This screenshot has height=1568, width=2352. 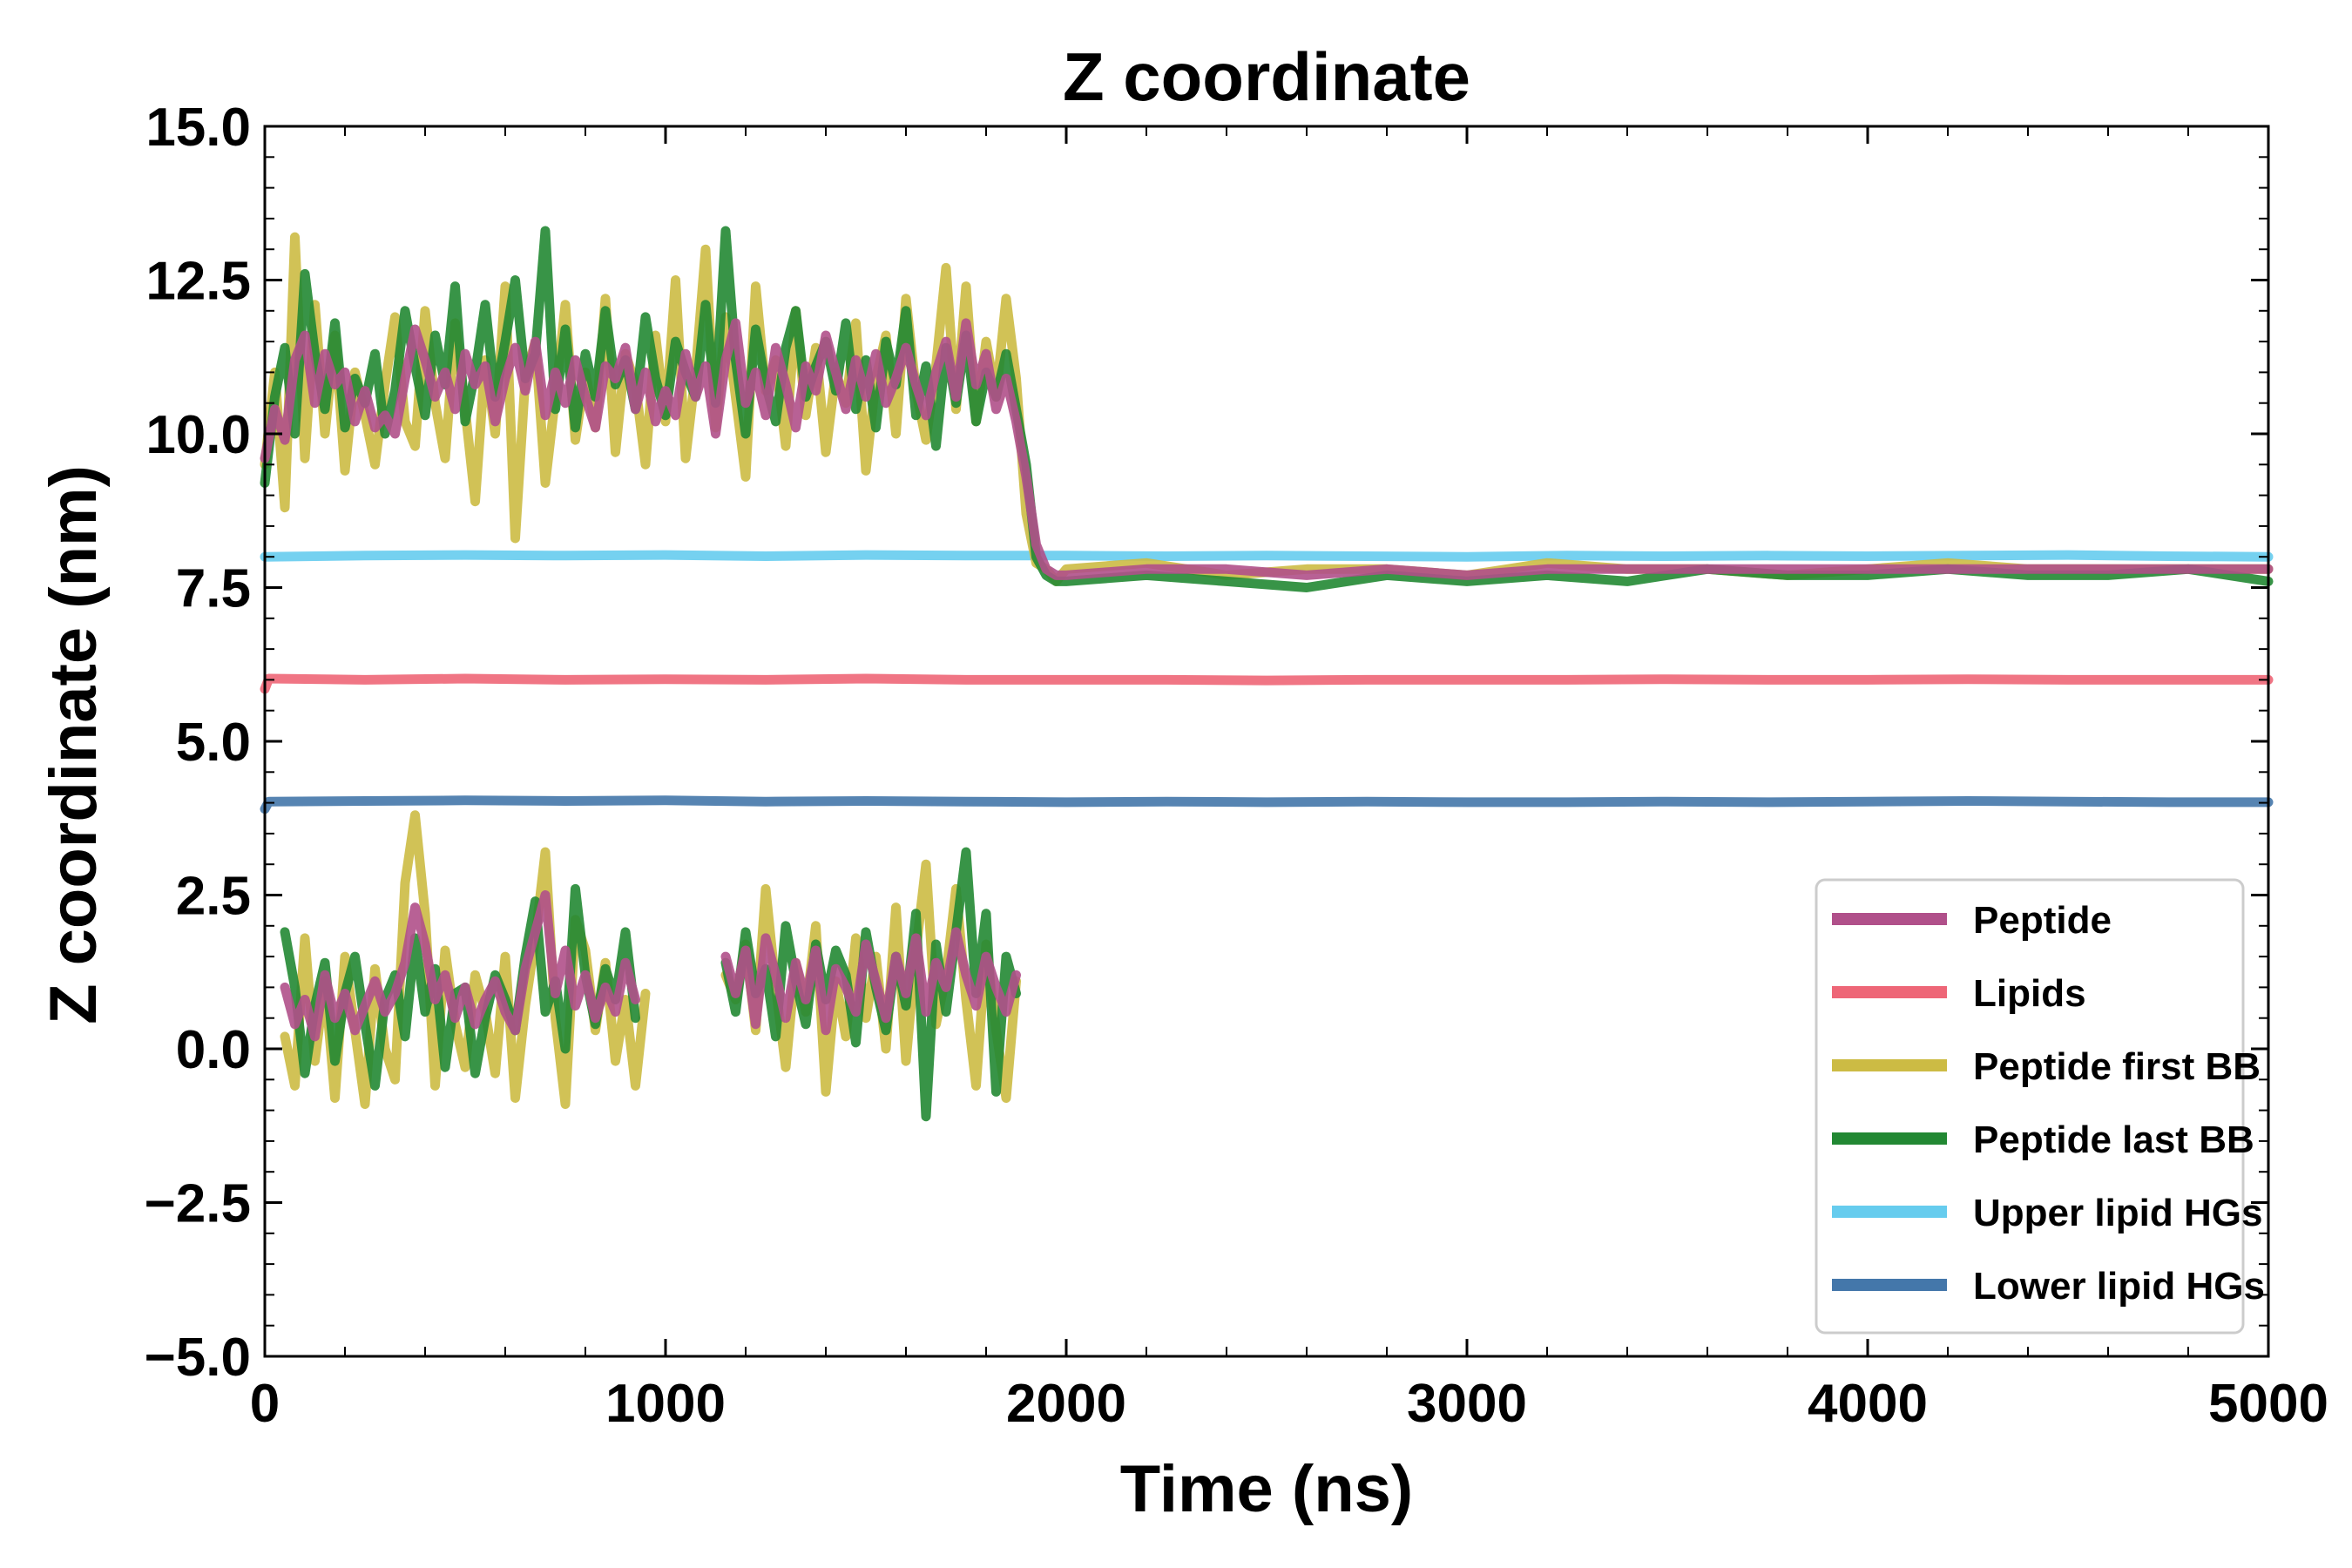 I want to click on y-tick-label: 15.0, so click(x=198, y=128).